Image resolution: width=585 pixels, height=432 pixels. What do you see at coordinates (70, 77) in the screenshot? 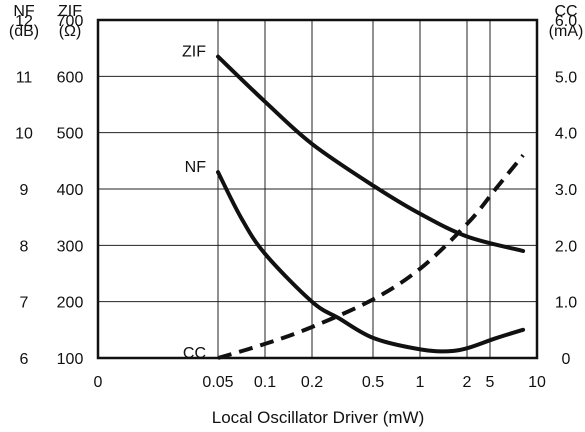
I see `zif-tick-label: 600` at bounding box center [70, 77].